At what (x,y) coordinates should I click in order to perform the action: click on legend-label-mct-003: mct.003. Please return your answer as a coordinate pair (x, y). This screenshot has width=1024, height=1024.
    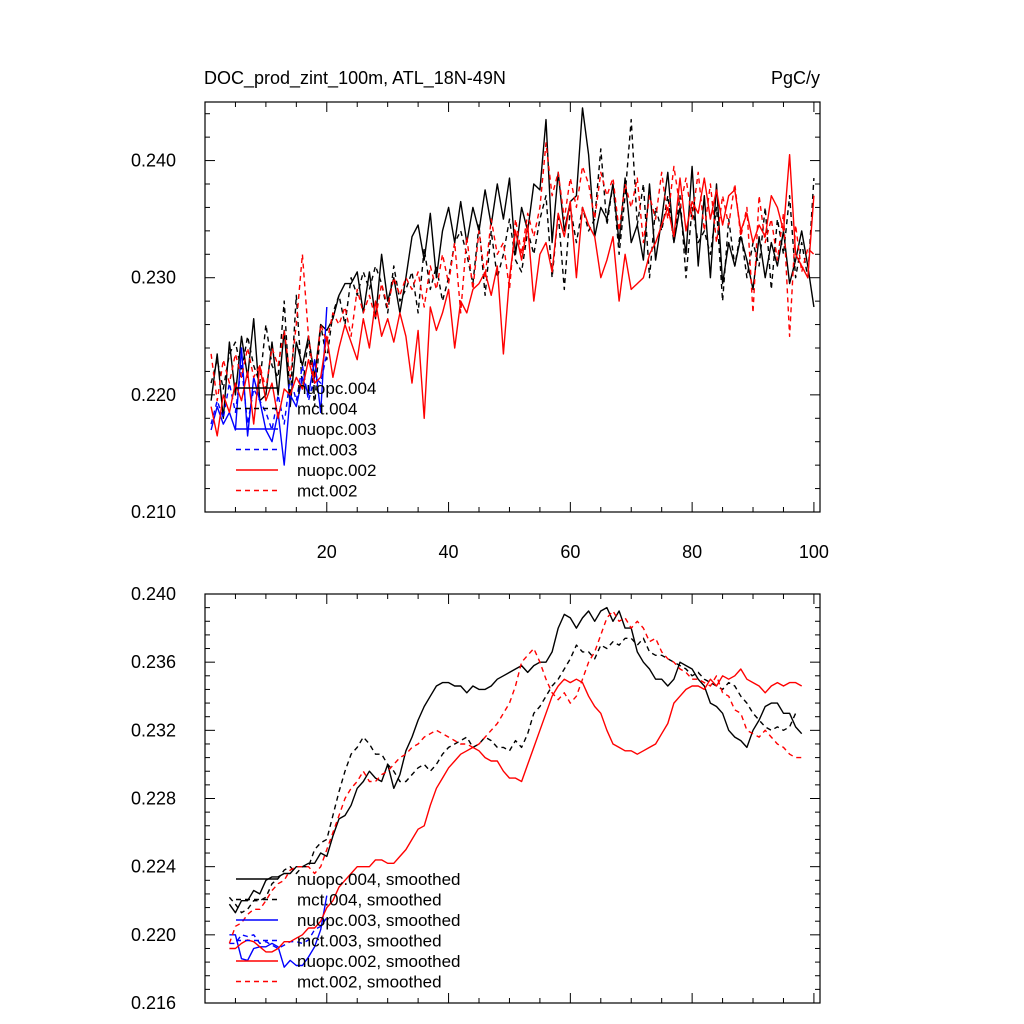
    Looking at the image, I should click on (327, 450).